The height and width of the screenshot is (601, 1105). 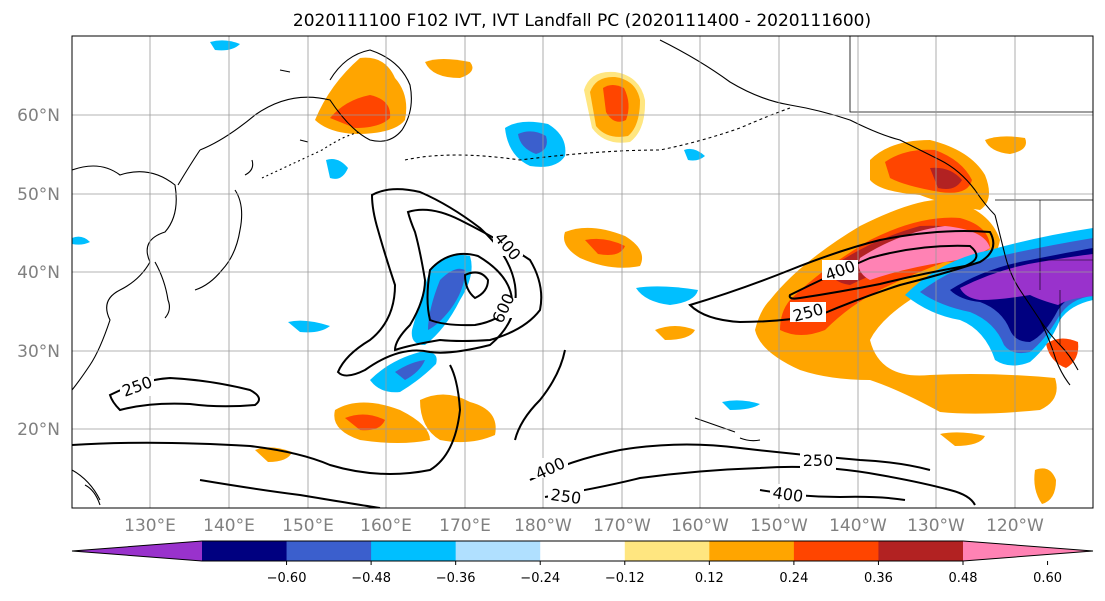 What do you see at coordinates (936, 526) in the screenshot?
I see `lon-label: 130°W` at bounding box center [936, 526].